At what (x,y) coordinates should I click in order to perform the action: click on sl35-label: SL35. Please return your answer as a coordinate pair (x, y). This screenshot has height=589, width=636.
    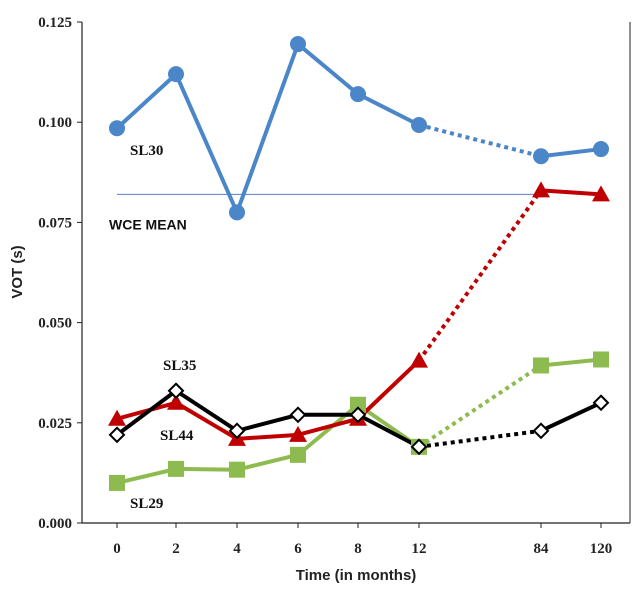
    Looking at the image, I should click on (179, 366).